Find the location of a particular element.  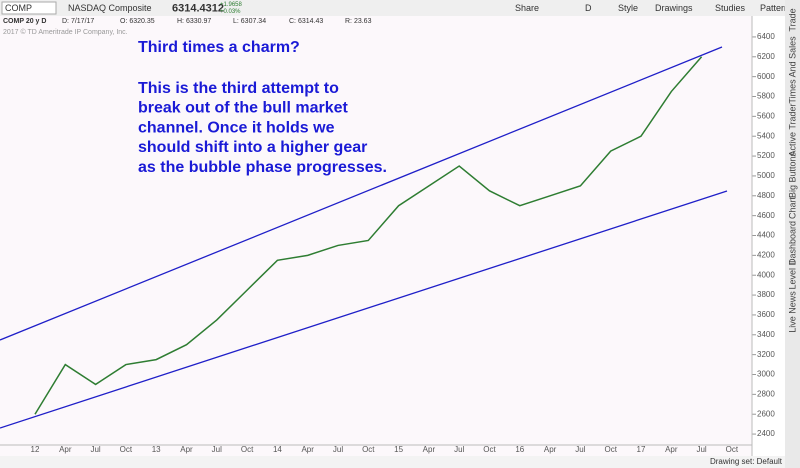

ohlc-field: C: 6314.43 is located at coordinates (306, 21).